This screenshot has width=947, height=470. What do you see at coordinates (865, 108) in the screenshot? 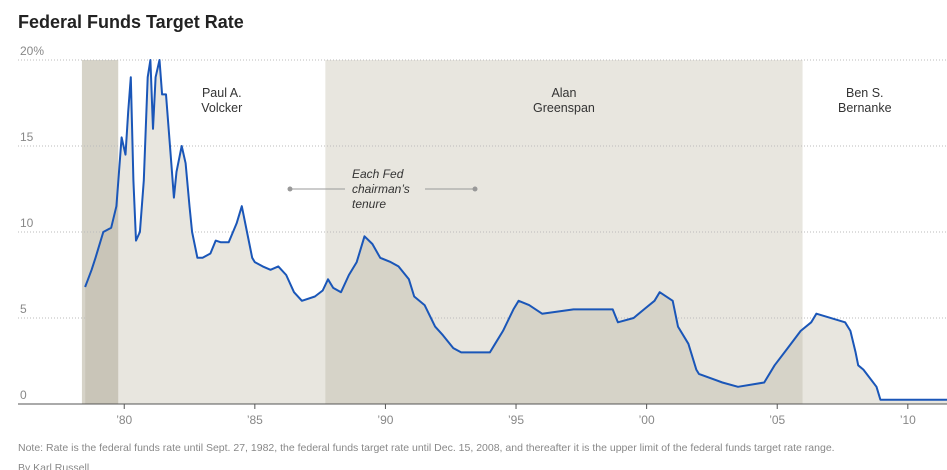
I see `chairman-label: Bernanke` at bounding box center [865, 108].